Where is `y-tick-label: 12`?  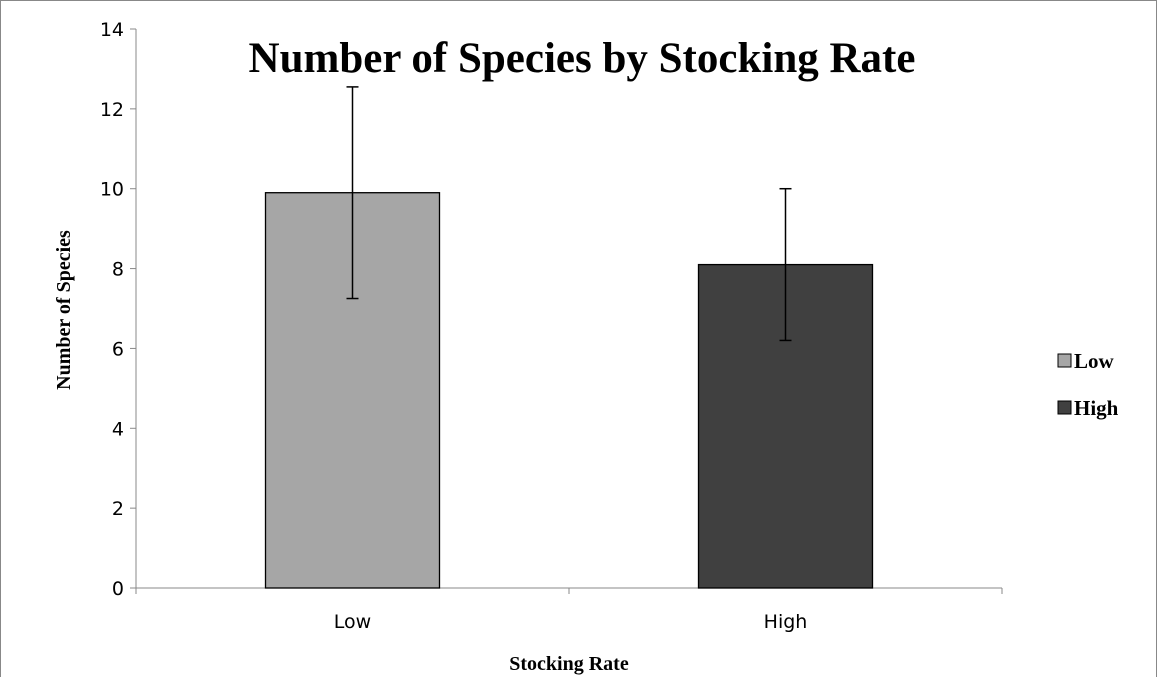
y-tick-label: 12 is located at coordinates (112, 110).